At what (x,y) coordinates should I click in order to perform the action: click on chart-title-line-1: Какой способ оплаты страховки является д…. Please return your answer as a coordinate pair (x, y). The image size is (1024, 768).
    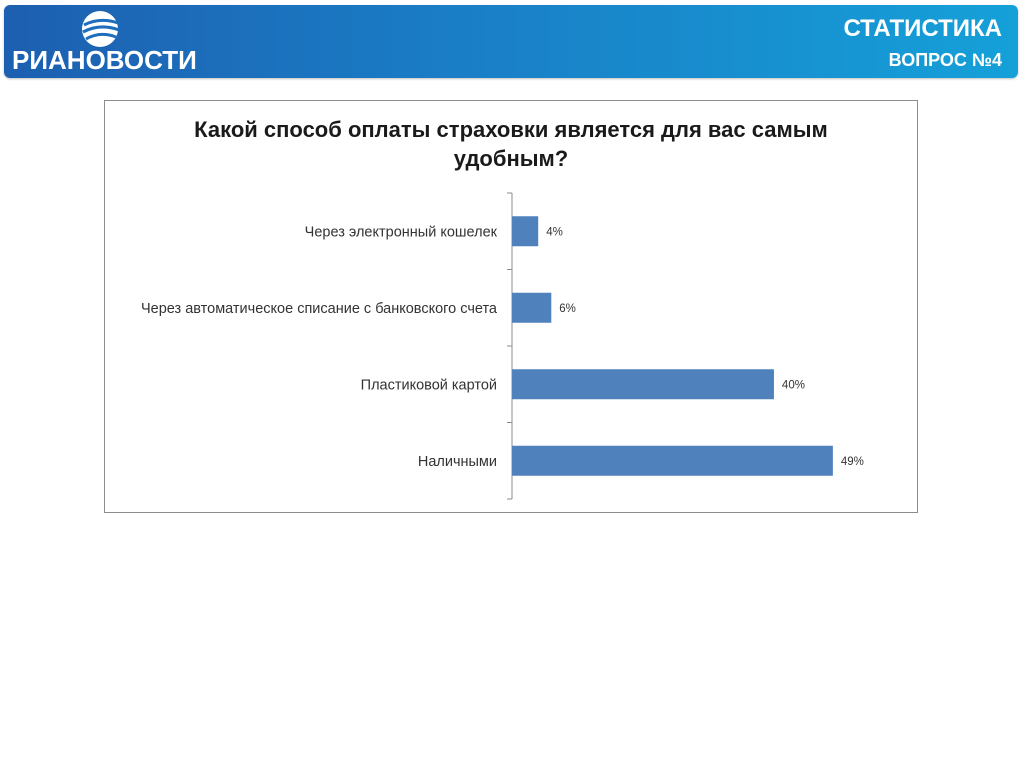
    Looking at the image, I should click on (511, 129).